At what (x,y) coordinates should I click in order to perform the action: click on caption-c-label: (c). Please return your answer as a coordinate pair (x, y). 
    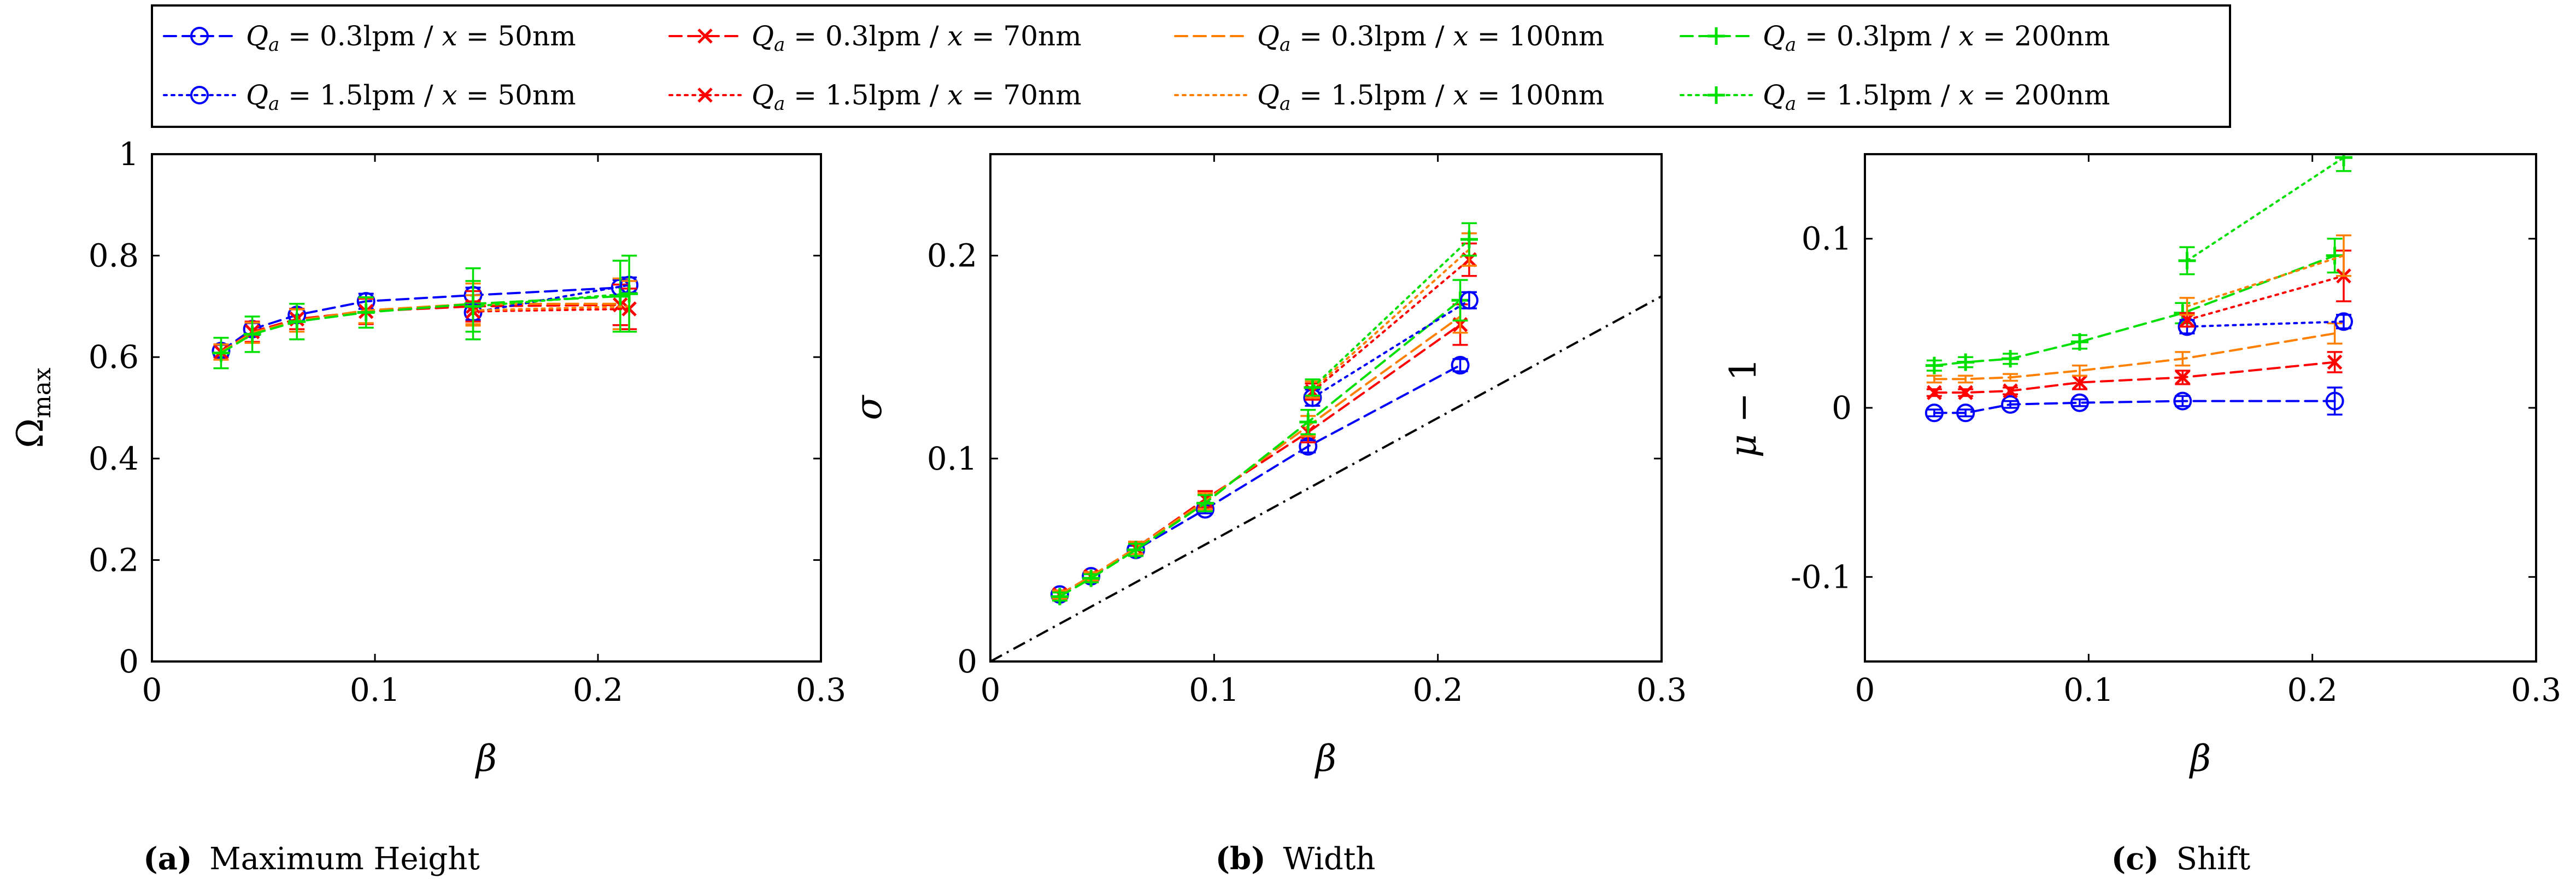
    Looking at the image, I should click on (2135, 859).